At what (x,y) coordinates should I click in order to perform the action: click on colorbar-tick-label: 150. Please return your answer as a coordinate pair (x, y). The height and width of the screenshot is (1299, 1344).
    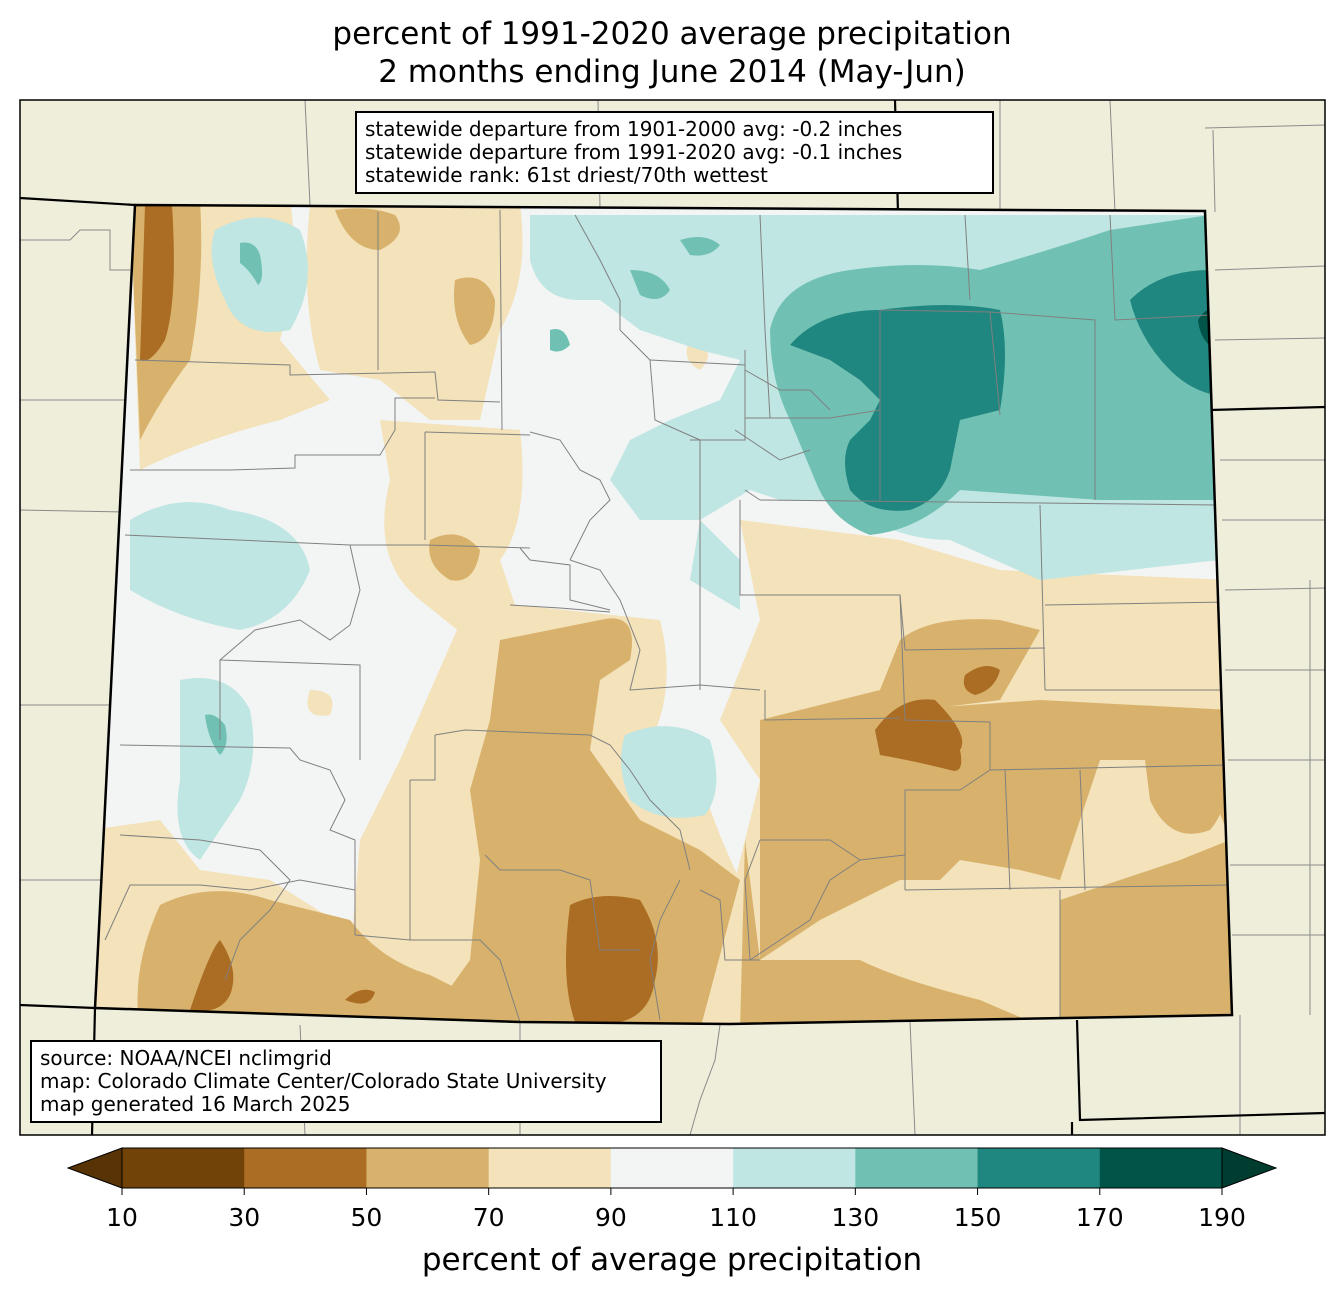
    Looking at the image, I should click on (977, 1217).